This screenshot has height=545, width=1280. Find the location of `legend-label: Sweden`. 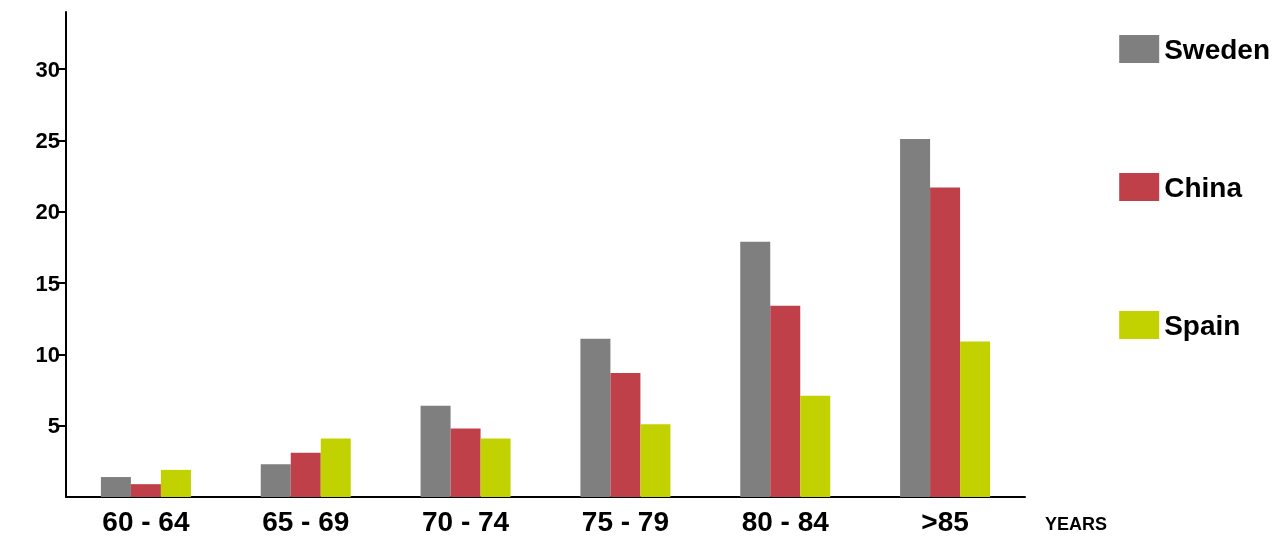

legend-label: Sweden is located at coordinates (1217, 49).